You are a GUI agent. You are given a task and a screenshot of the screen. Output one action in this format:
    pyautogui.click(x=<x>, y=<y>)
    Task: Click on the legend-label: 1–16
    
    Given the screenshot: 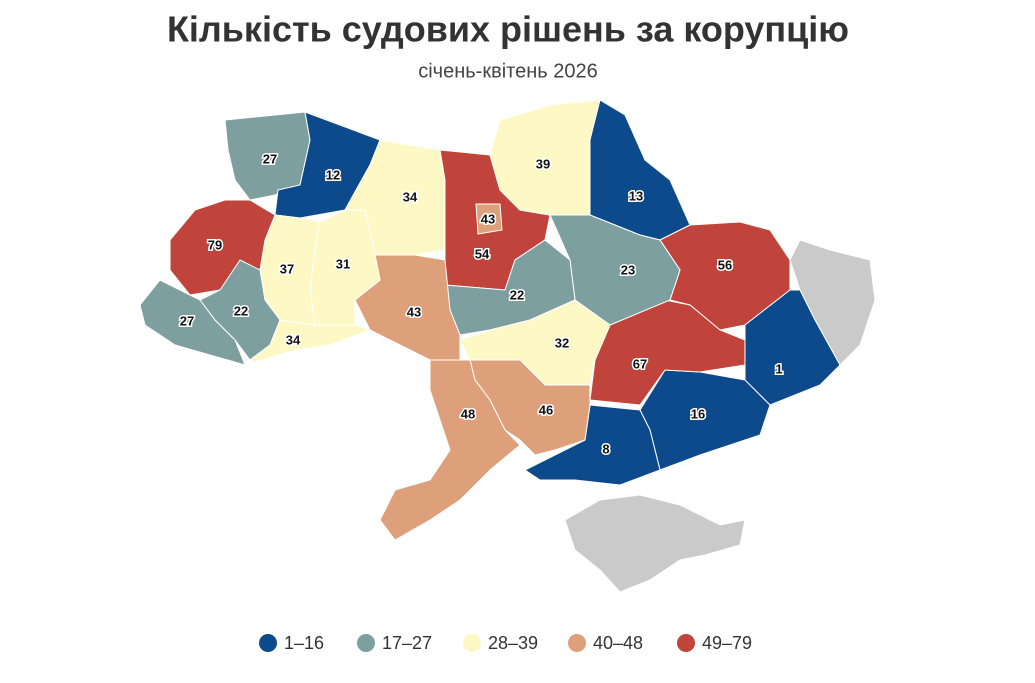 What is the action you would take?
    pyautogui.click(x=304, y=643)
    